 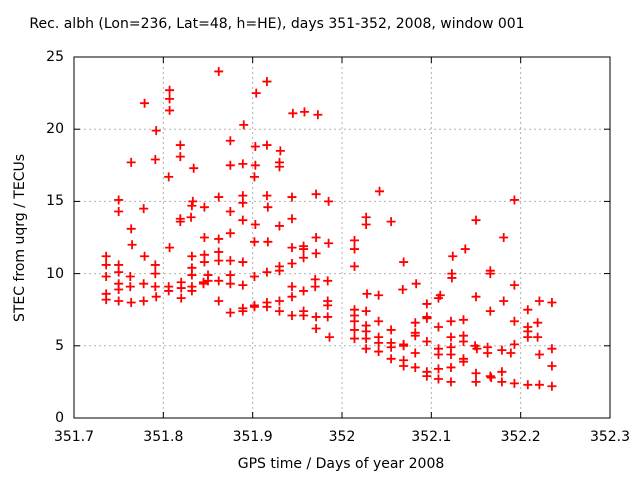 I want to click on y-tick-label: 20, so click(x=55, y=129).